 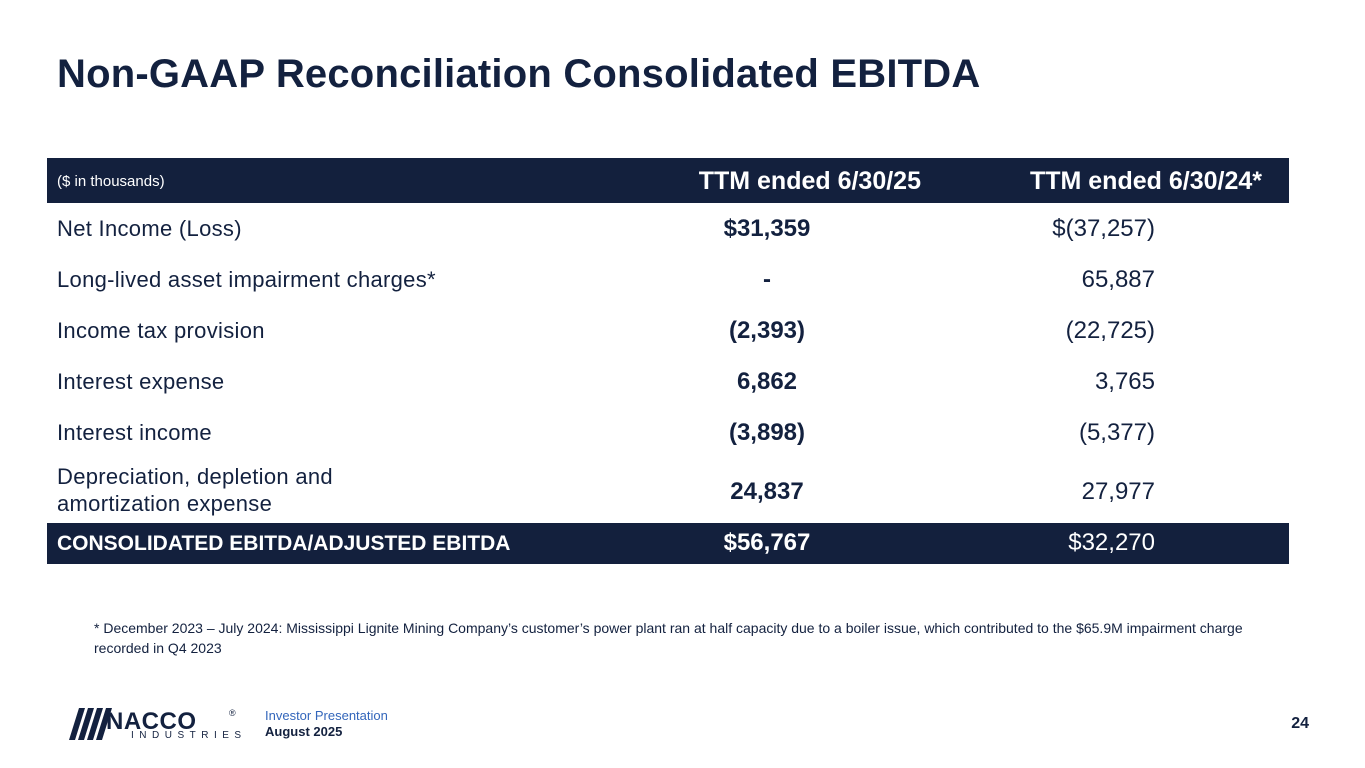 What do you see at coordinates (1145, 181) in the screenshot?
I see `column-header-ttm-2024: TTM ended 6/30/24*` at bounding box center [1145, 181].